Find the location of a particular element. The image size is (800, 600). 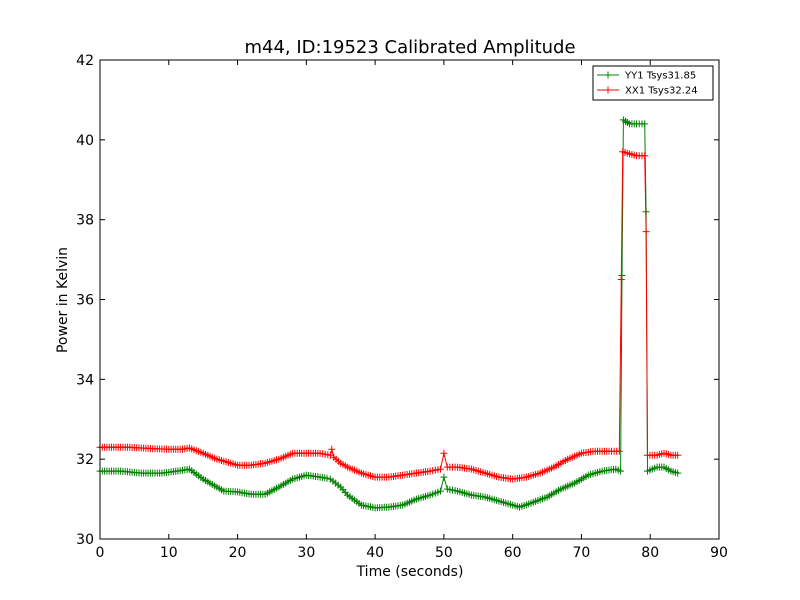

y-axis-label: Power in Kelvin is located at coordinates (63, 300).